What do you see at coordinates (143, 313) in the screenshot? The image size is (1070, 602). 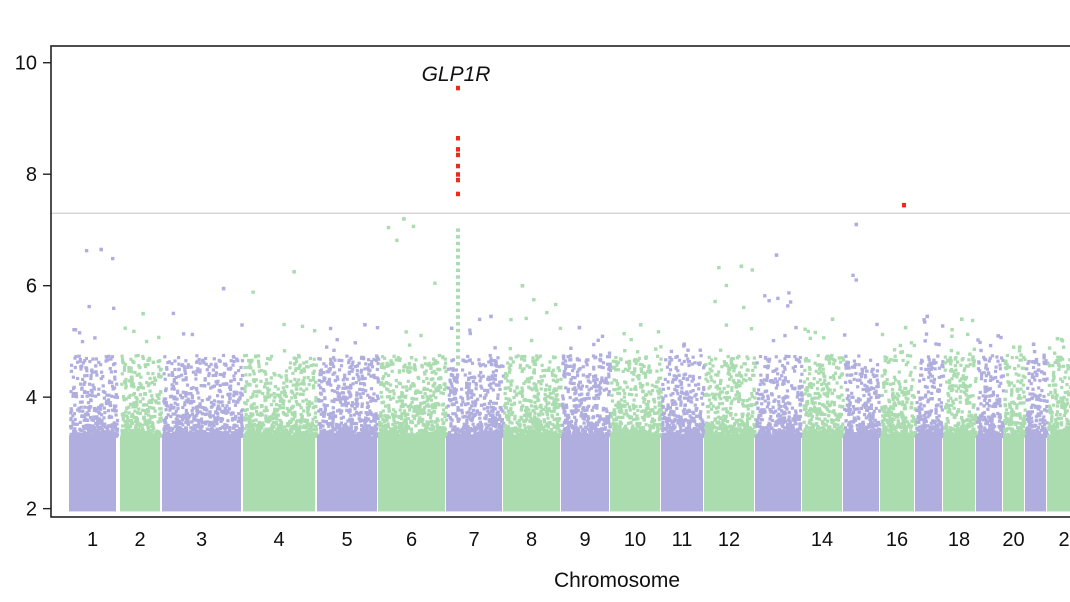 I see `peak-snp-point` at bounding box center [143, 313].